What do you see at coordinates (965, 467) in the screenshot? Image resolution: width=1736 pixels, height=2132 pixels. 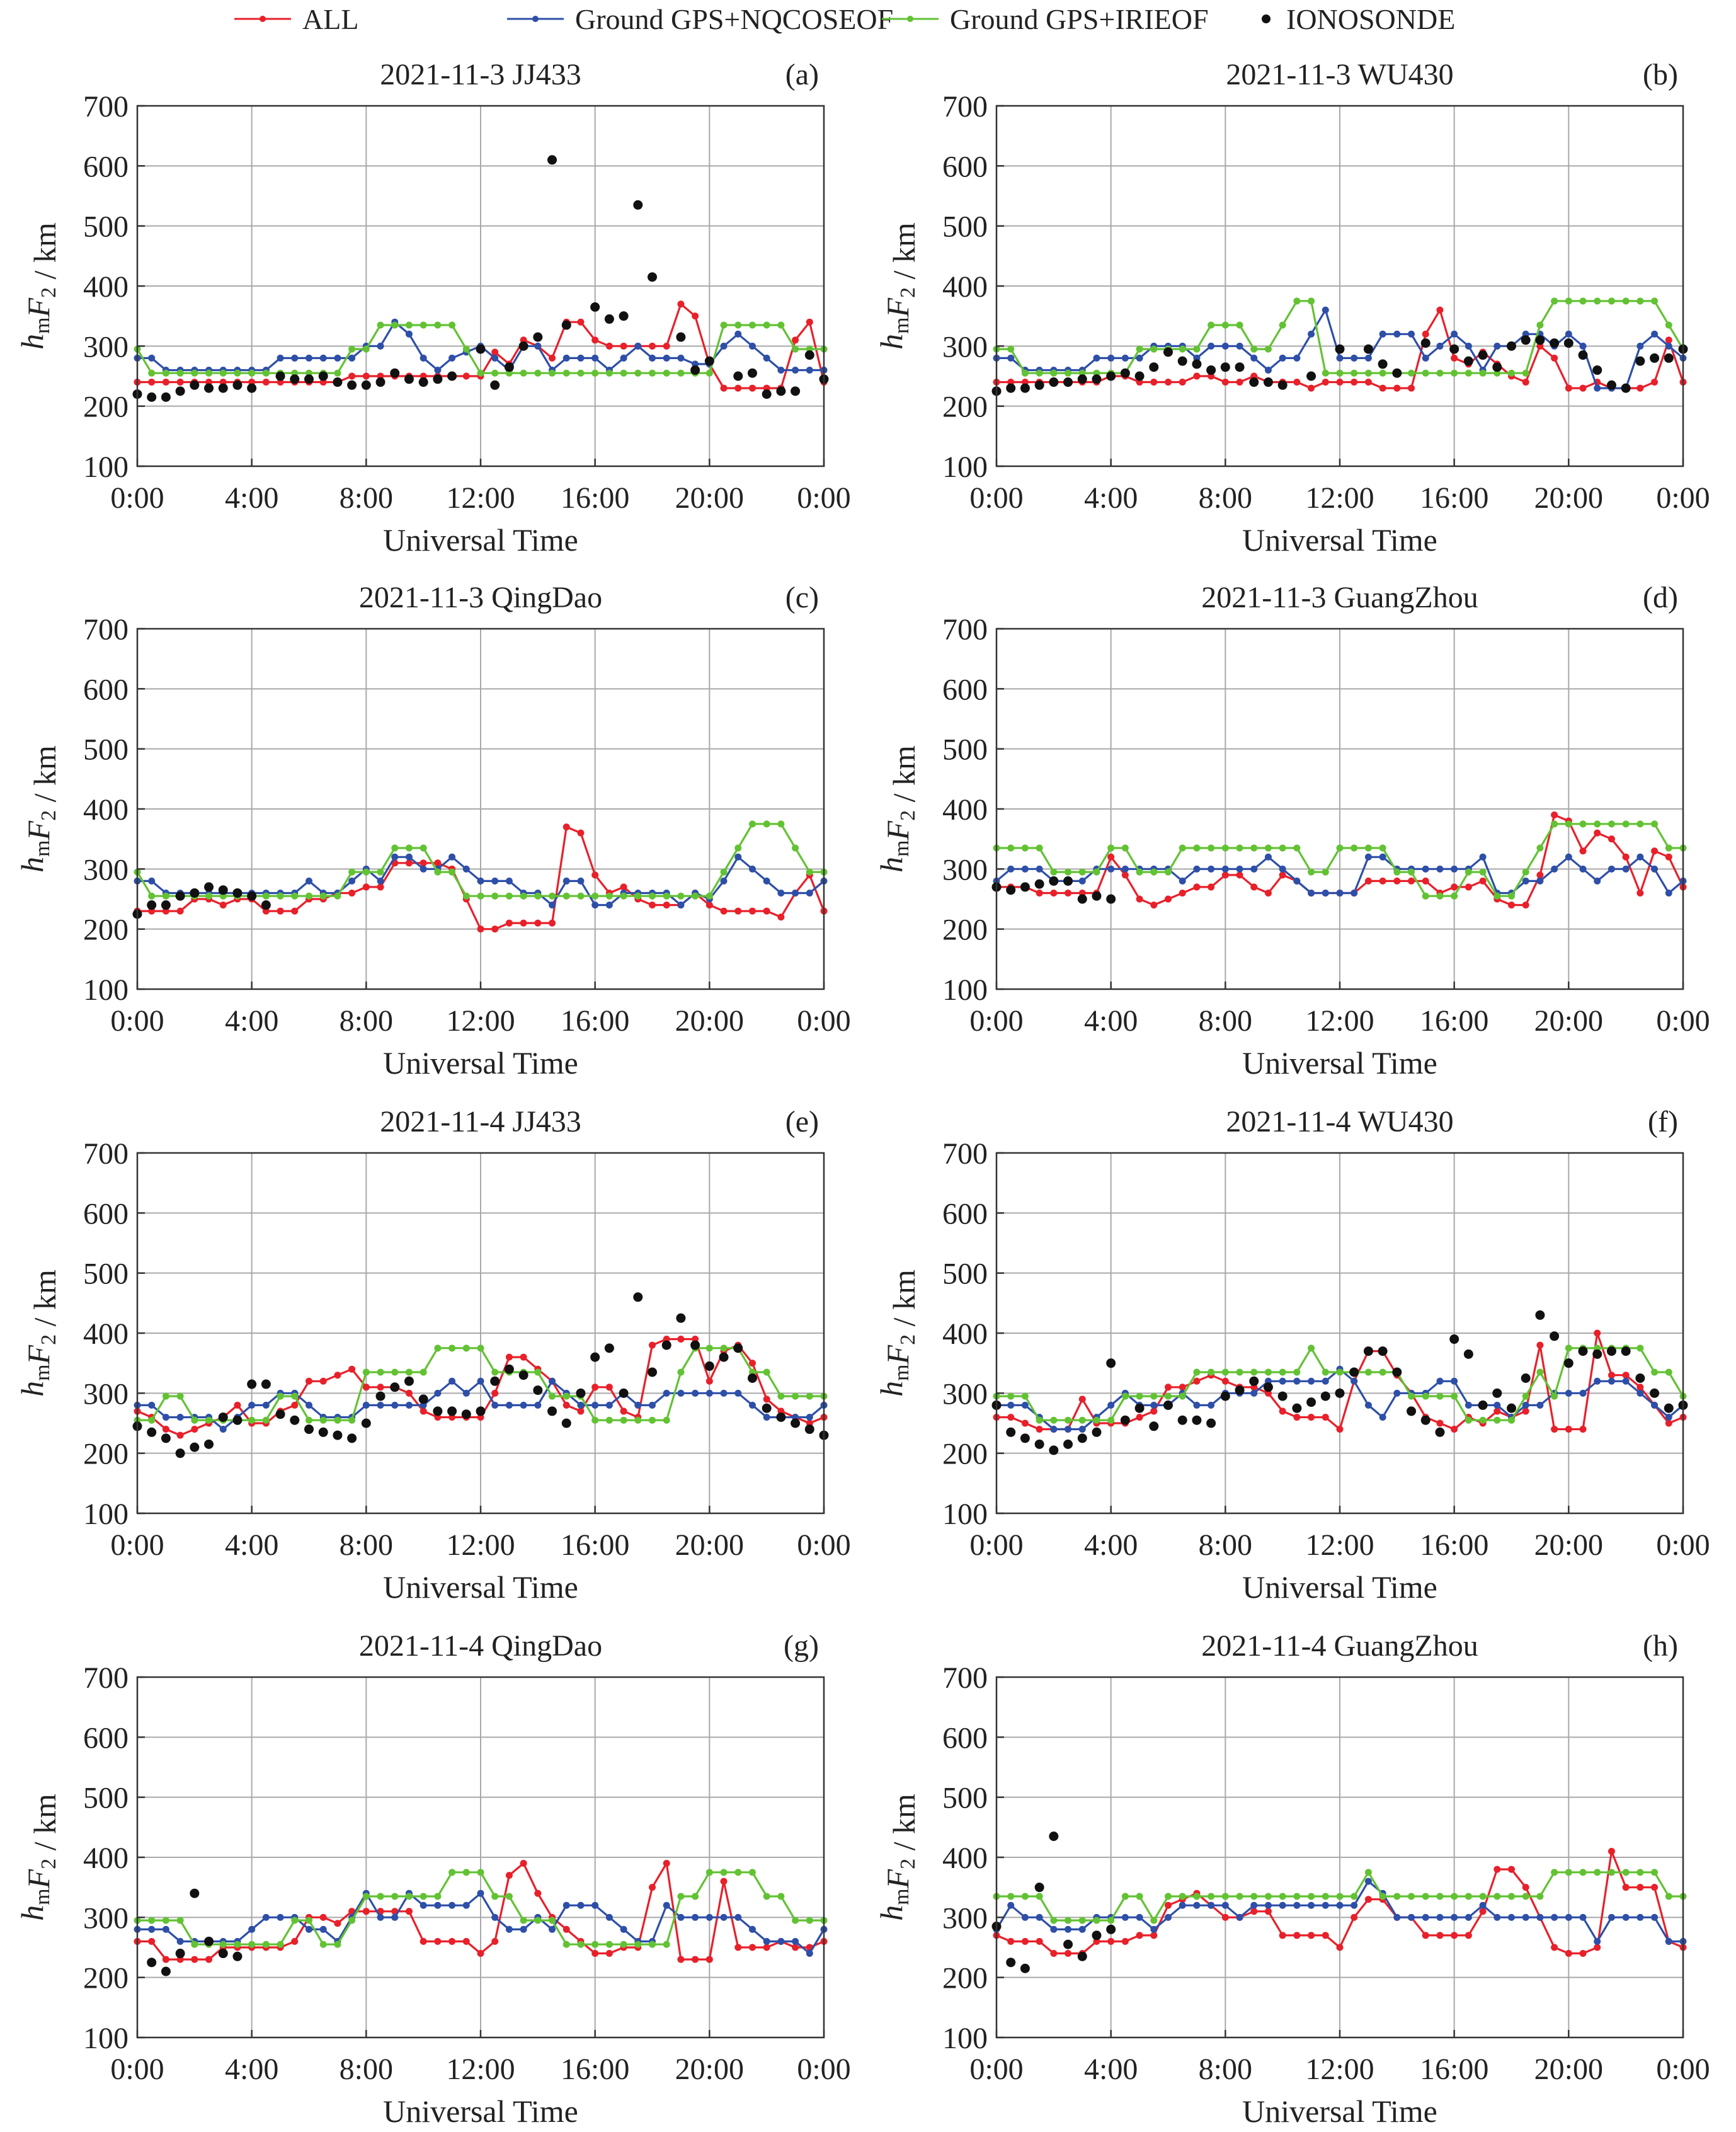 I see `y-tick-label: 100` at bounding box center [965, 467].